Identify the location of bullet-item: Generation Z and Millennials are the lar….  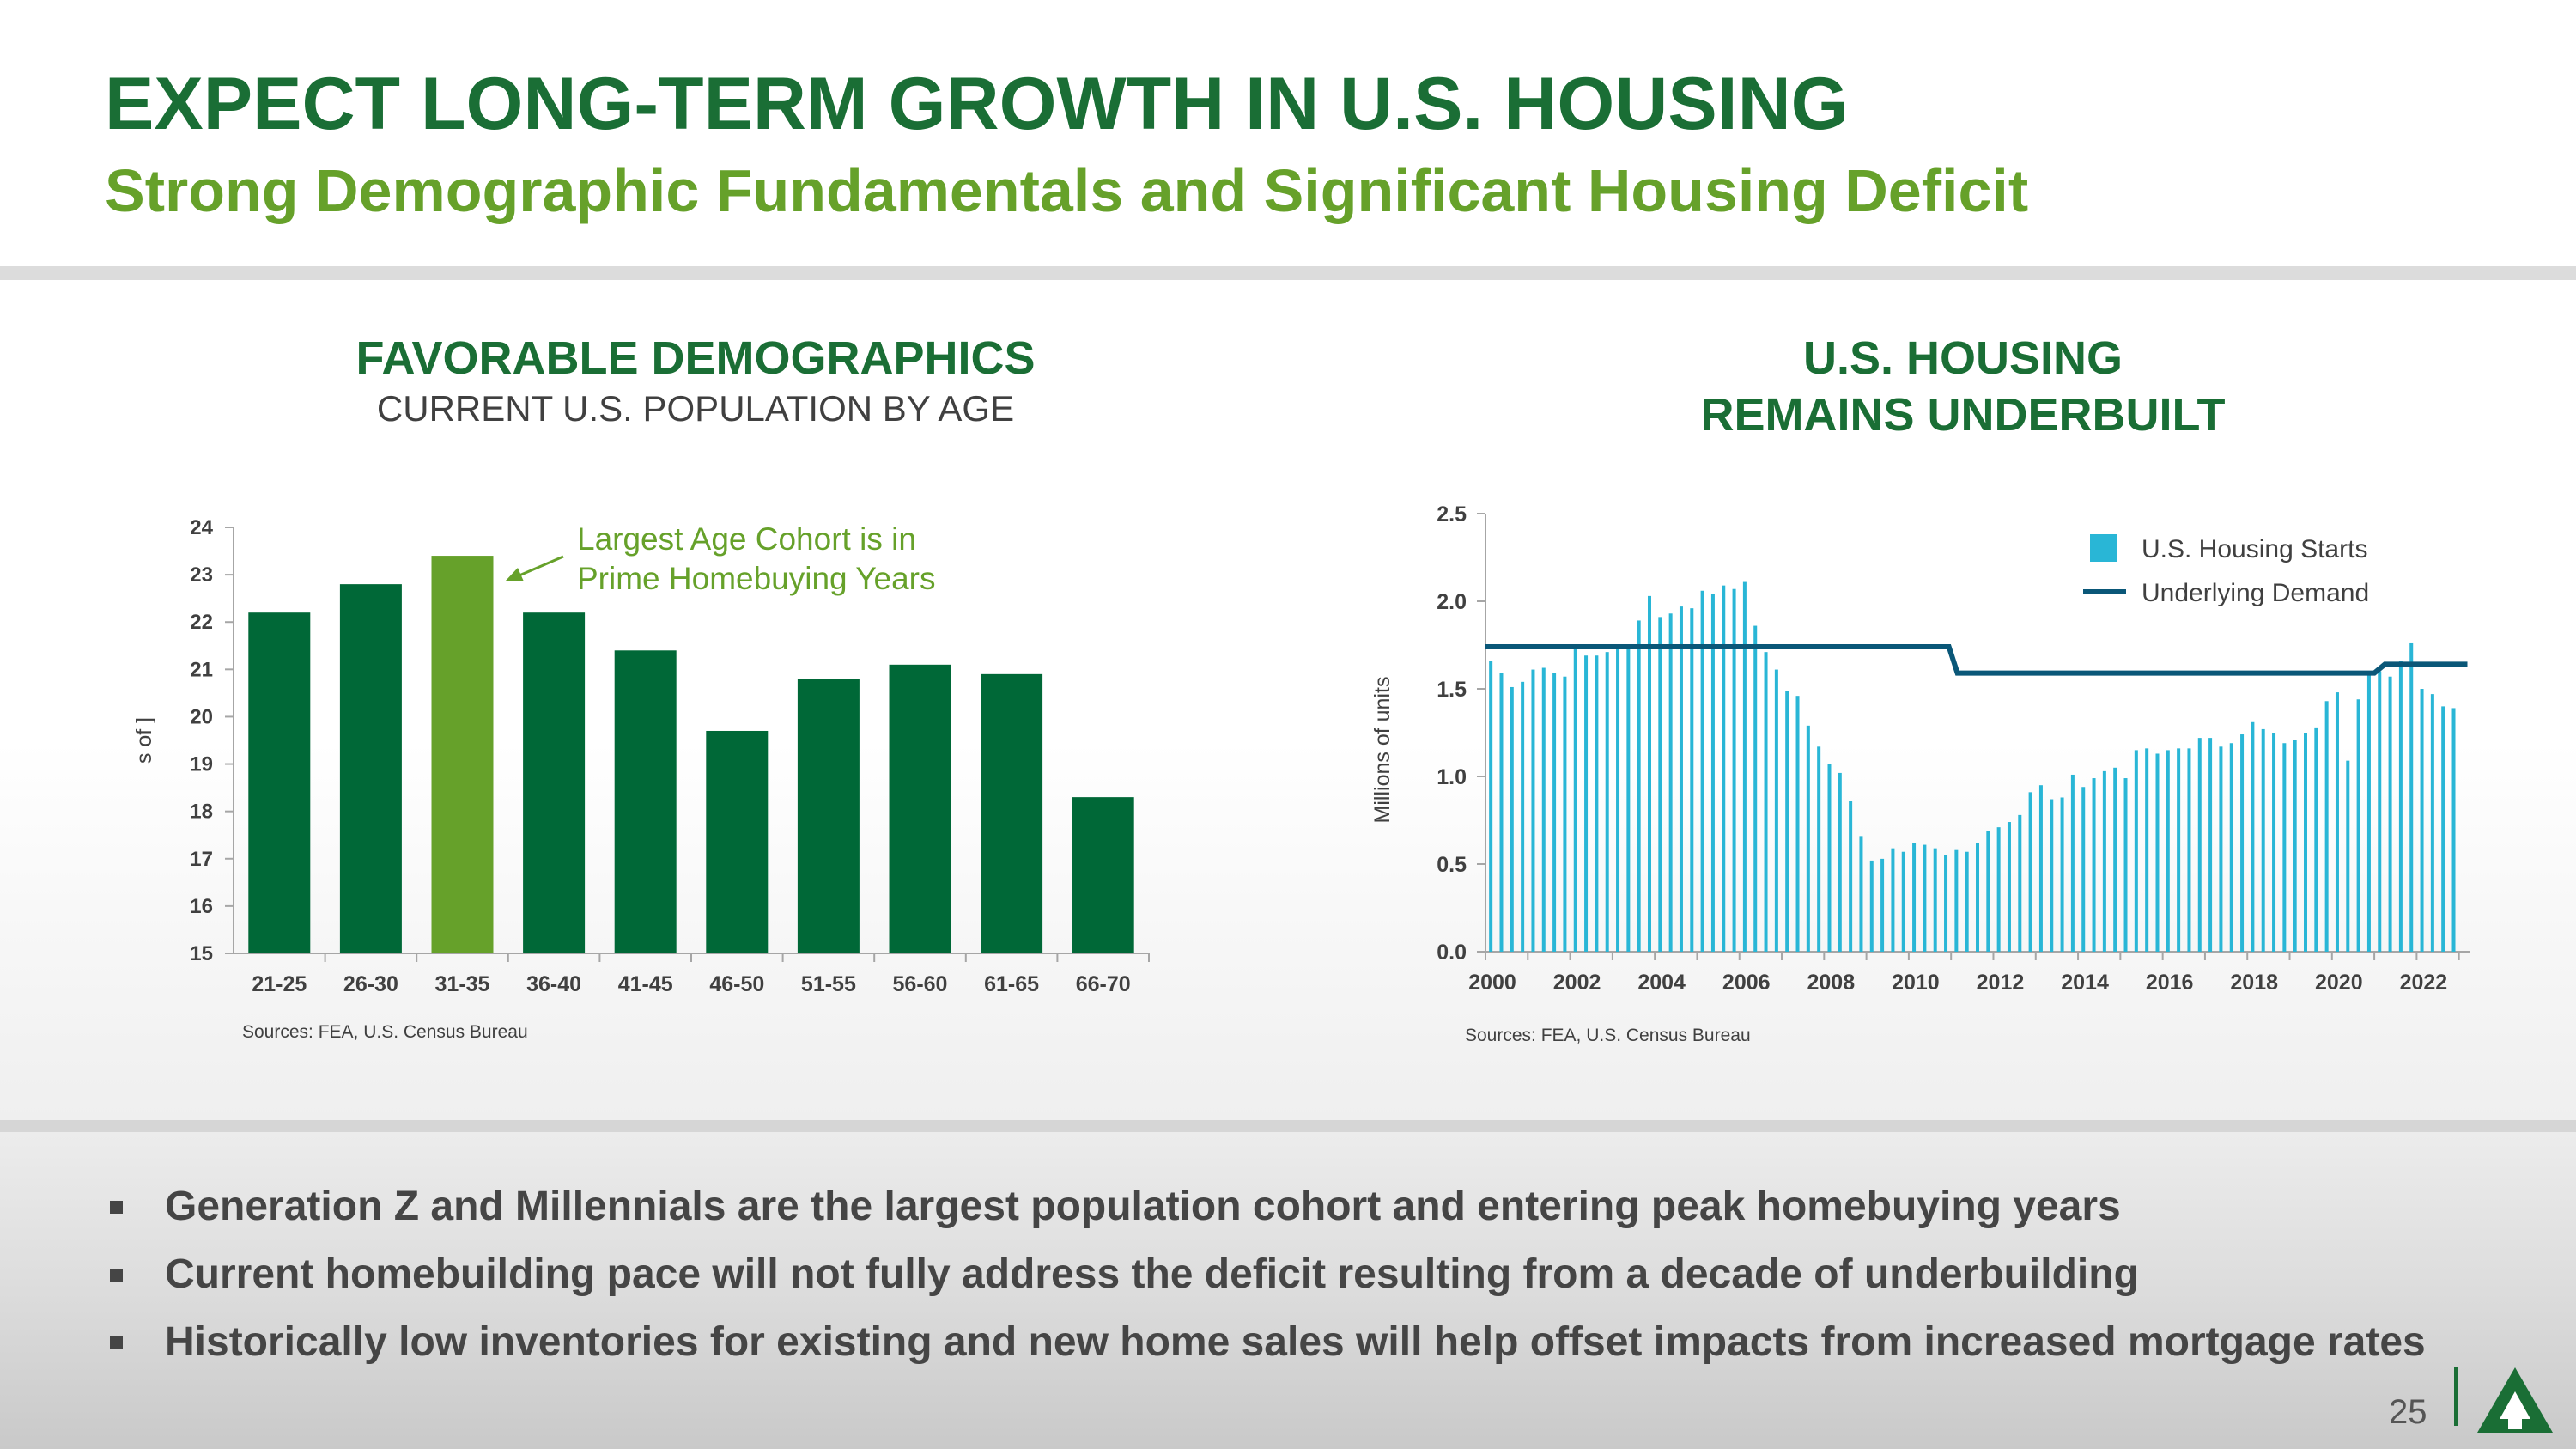
(1265, 1211).